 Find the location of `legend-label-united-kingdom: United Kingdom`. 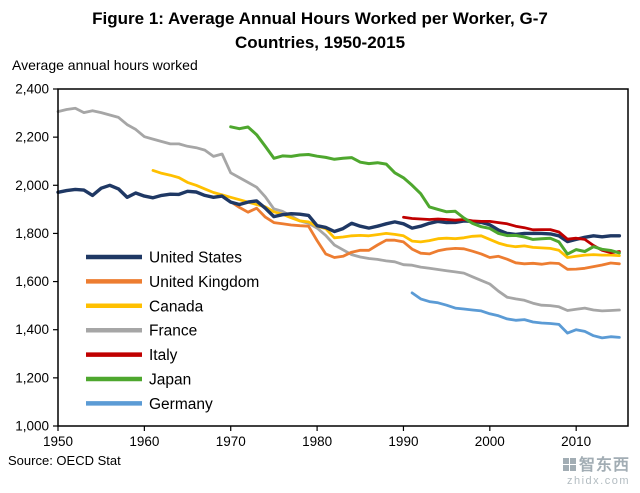

legend-label-united-kingdom: United Kingdom is located at coordinates (204, 282).